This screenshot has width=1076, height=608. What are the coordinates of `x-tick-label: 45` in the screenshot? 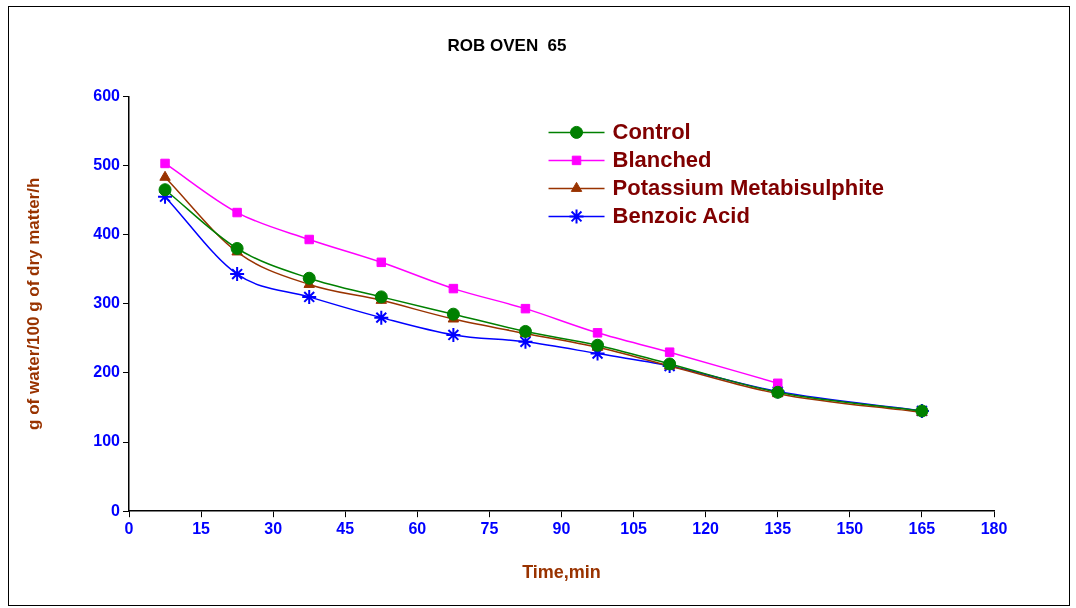 It's located at (345, 529).